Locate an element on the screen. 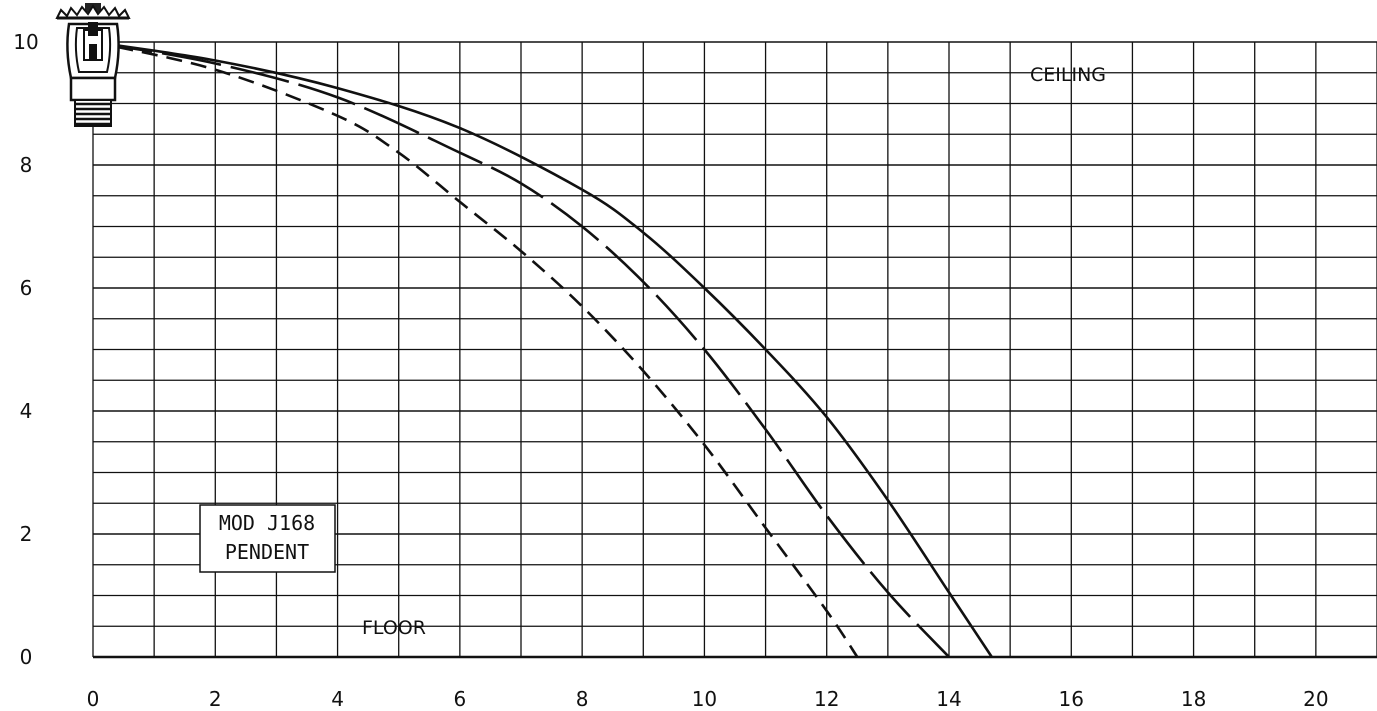 The width and height of the screenshot is (1377, 711). y-tick-label: 0 is located at coordinates (26, 657).